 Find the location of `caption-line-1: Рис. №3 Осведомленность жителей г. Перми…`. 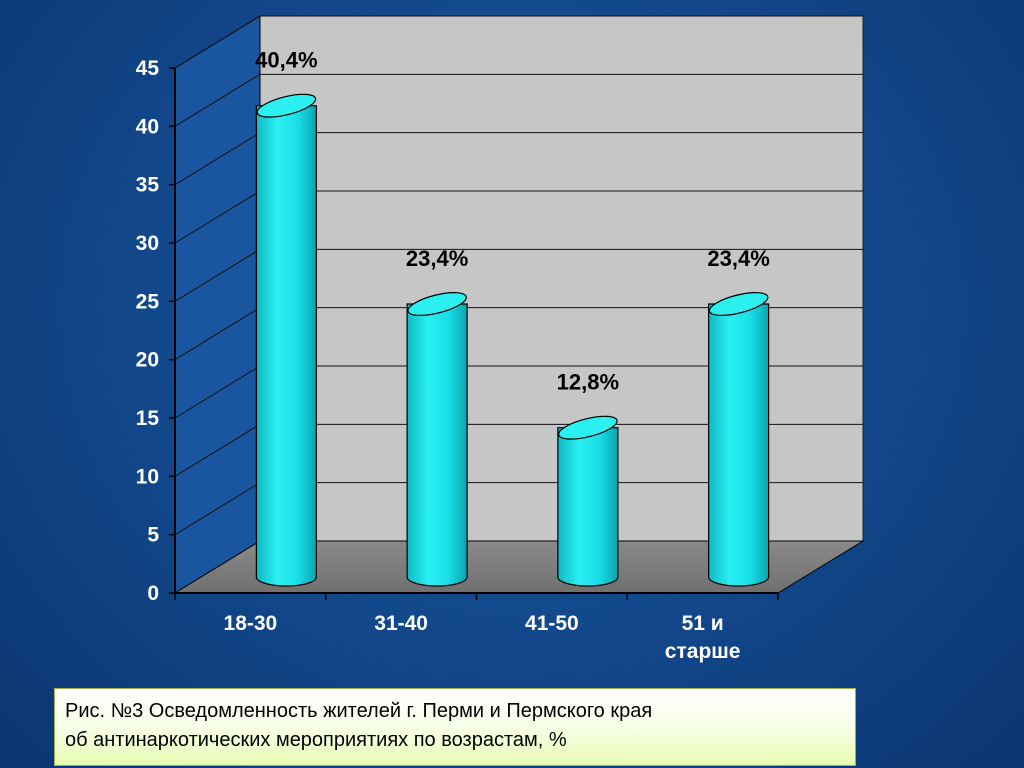

caption-line-1: Рис. №3 Осведомленность жителей г. Перми… is located at coordinates (359, 711).